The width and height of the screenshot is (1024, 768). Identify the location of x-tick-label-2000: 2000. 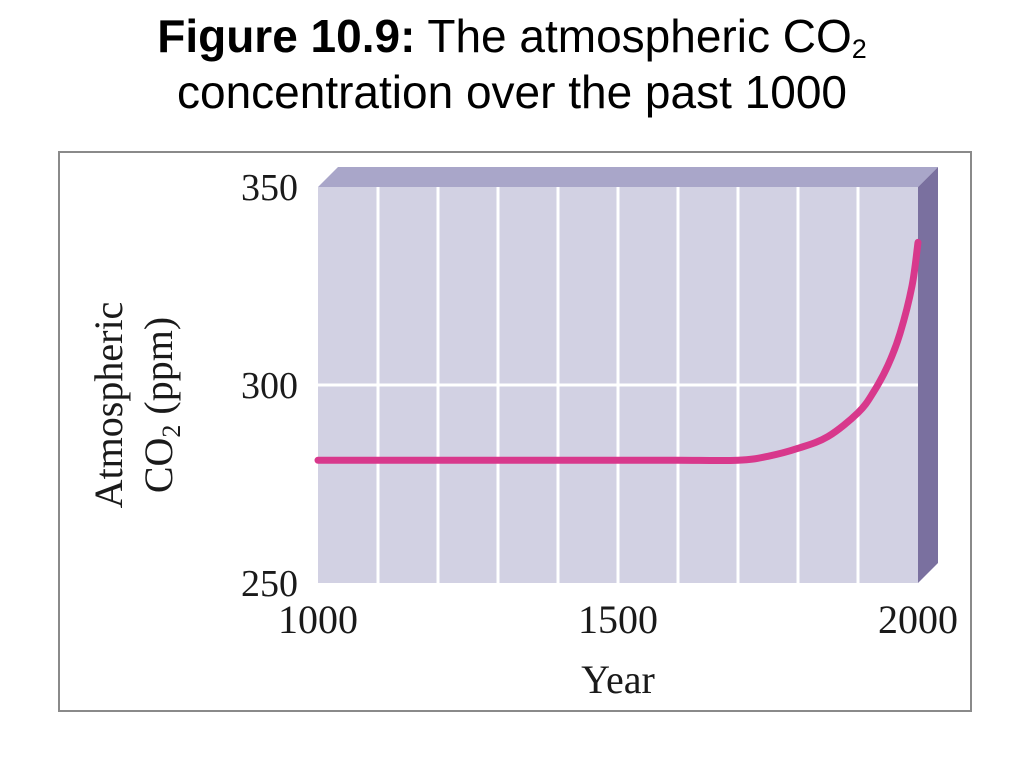
(918, 619).